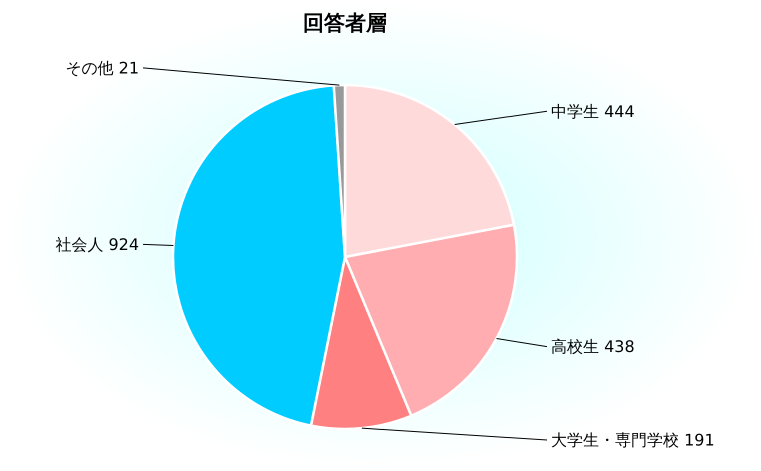 The image size is (761, 471). Describe the element at coordinates (81, 244) in the screenshot. I see `slice-label: 社会人` at that location.